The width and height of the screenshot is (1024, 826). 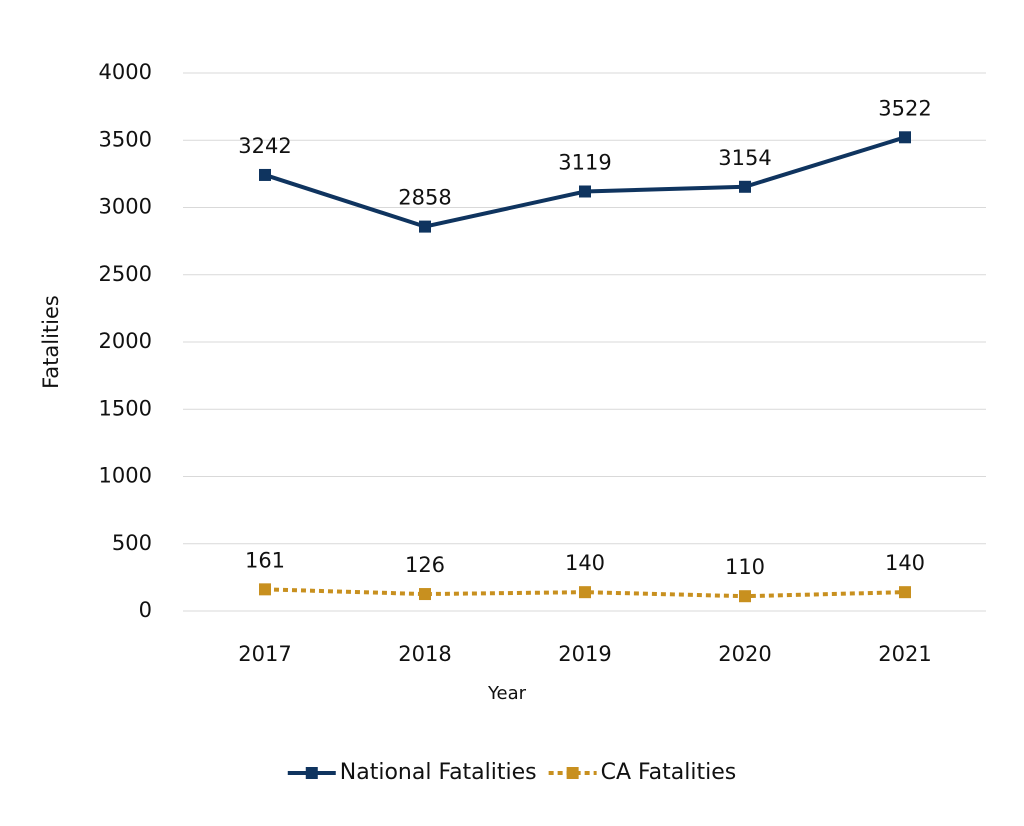 What do you see at coordinates (125, 274) in the screenshot?
I see `y-tick-label: 2500` at bounding box center [125, 274].